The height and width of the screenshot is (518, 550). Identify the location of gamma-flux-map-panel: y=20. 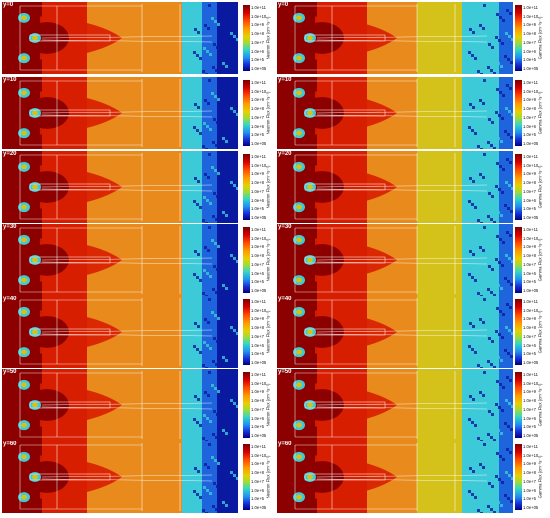
(395, 187).